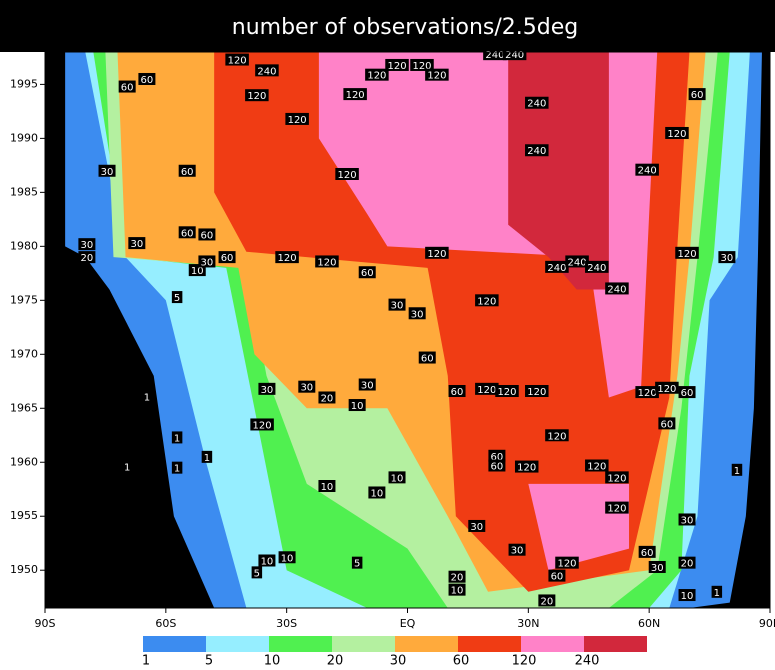  I want to click on colorbar-label: 120, so click(524, 661).